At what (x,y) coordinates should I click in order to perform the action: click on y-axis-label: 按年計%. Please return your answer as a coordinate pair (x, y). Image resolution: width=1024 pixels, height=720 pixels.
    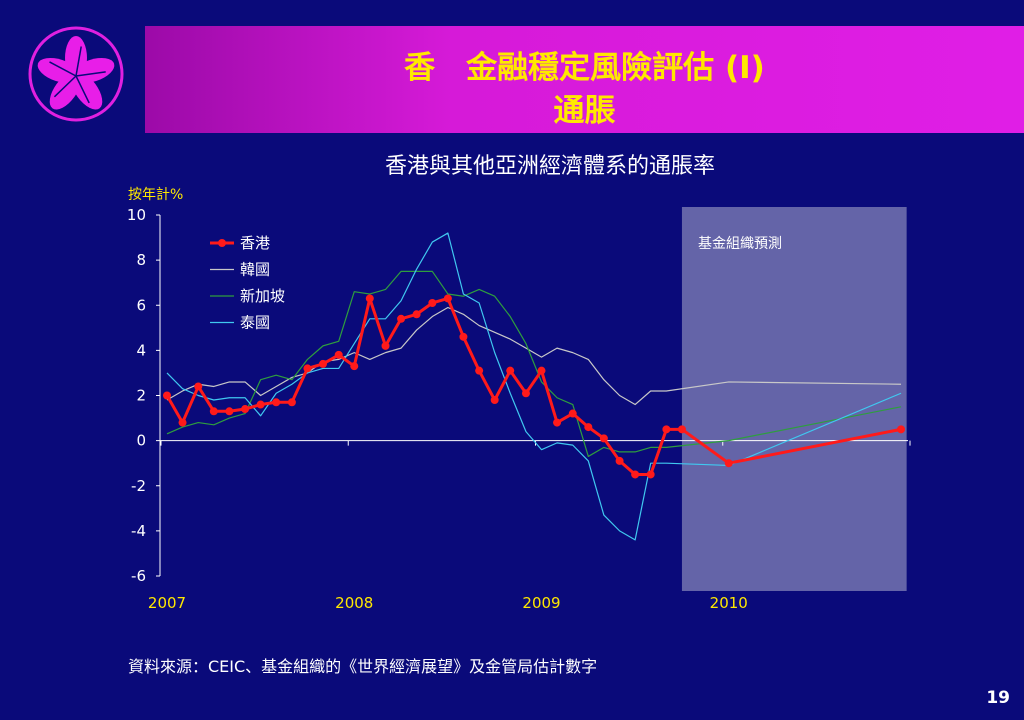
    Looking at the image, I should click on (156, 195).